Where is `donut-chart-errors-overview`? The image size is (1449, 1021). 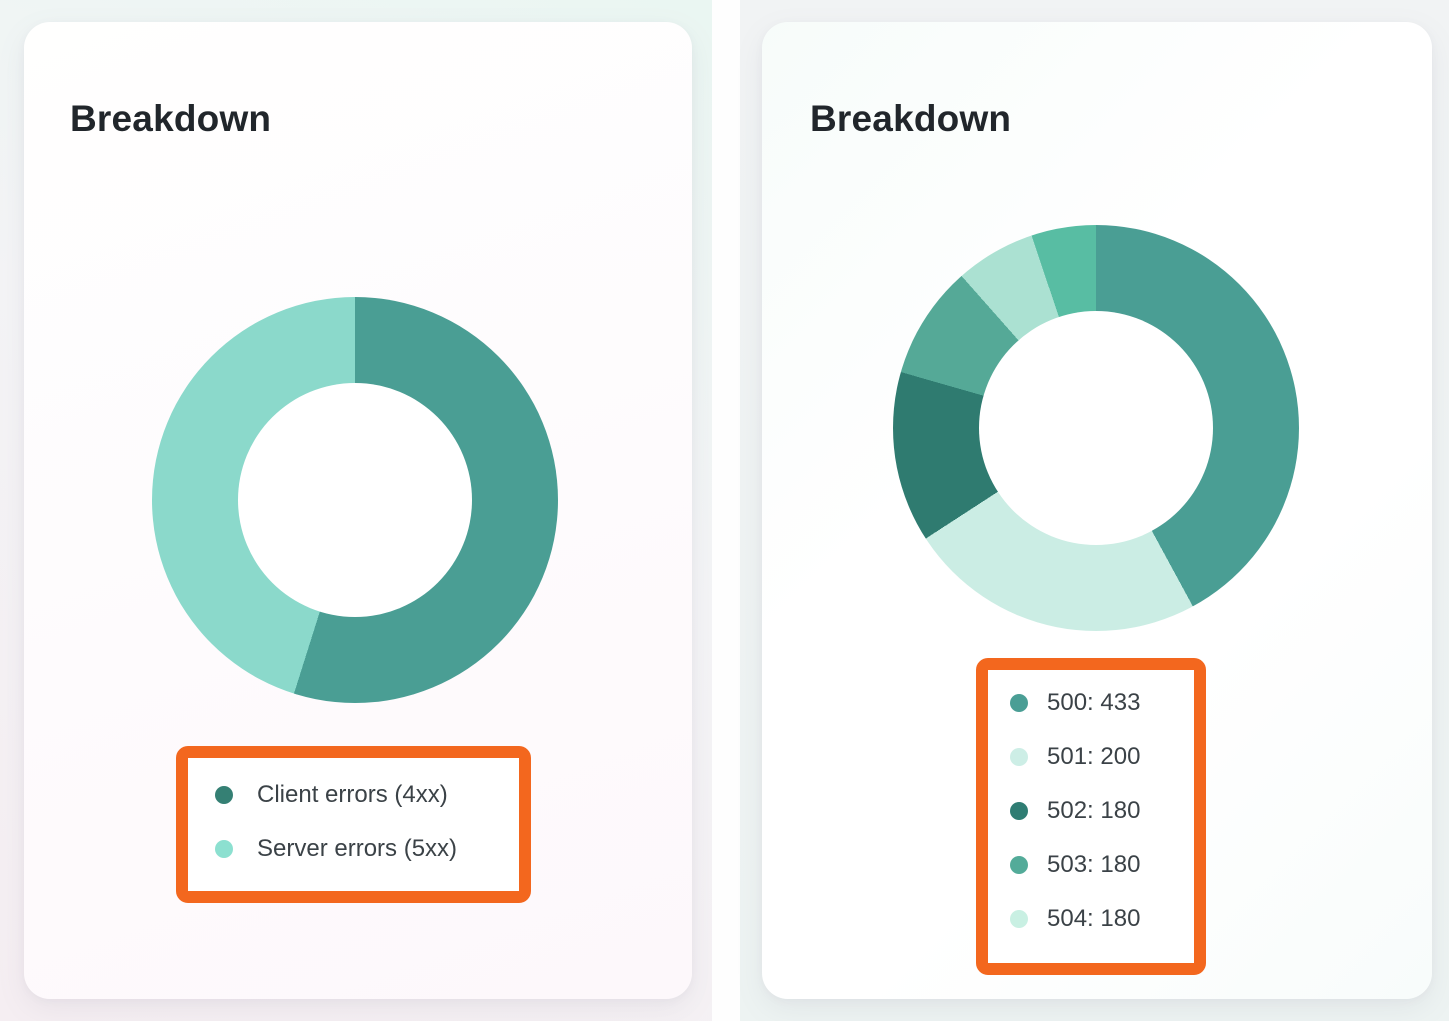
donut-chart-errors-overview is located at coordinates (355, 500).